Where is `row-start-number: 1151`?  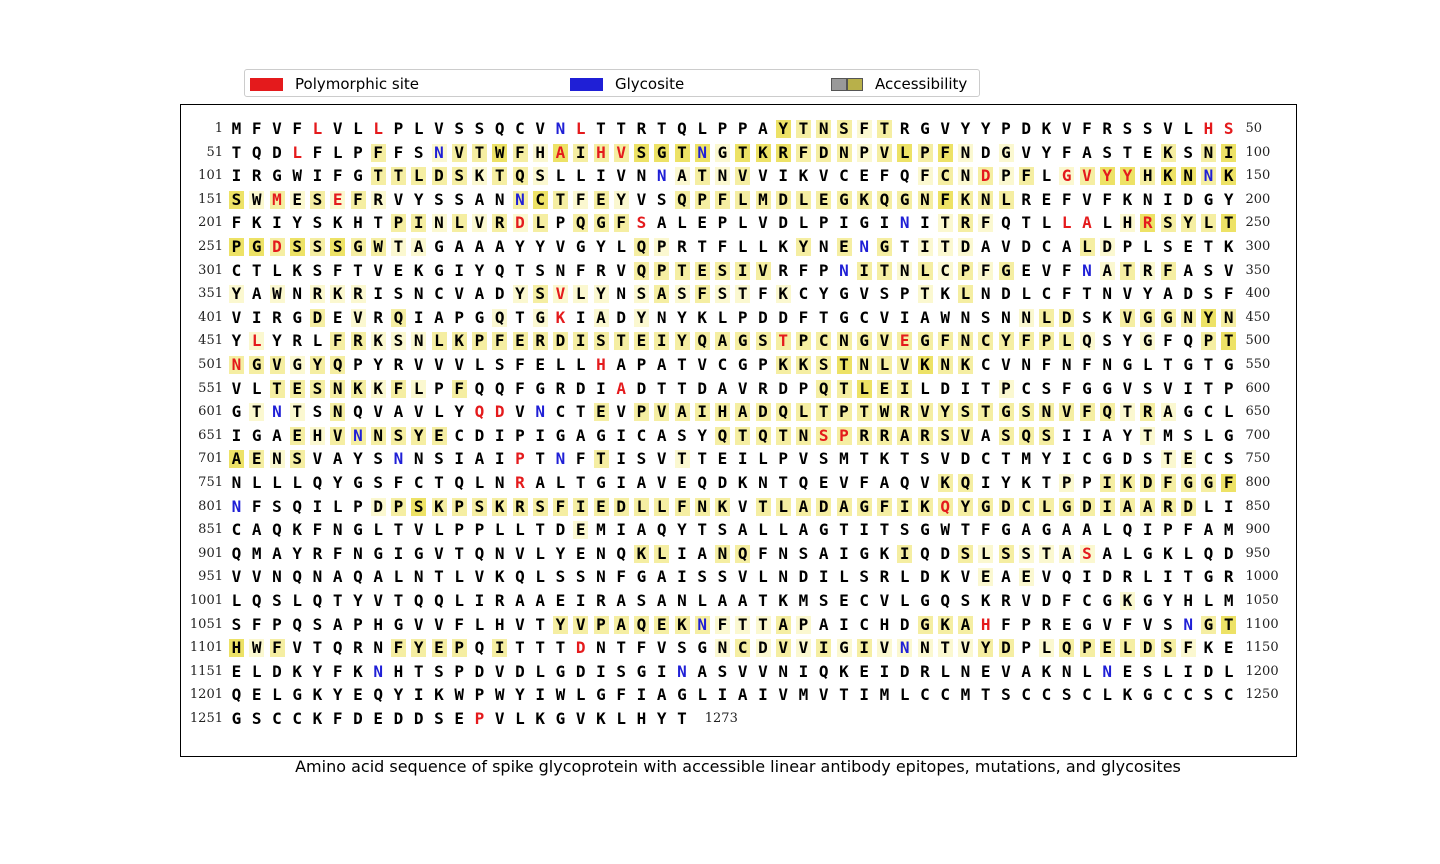 row-start-number: 1151 is located at coordinates (206, 671).